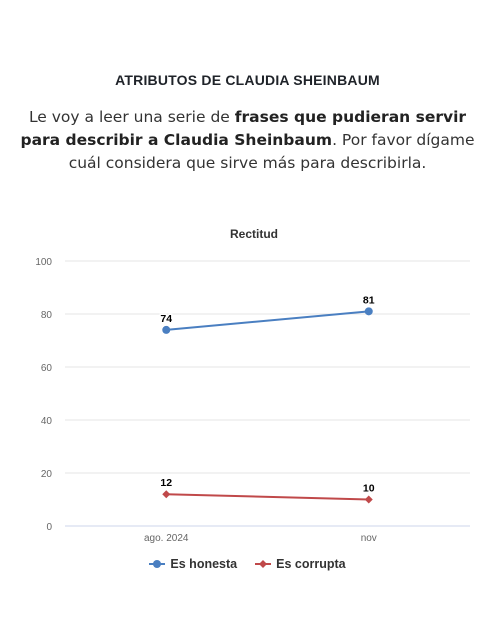  Describe the element at coordinates (166, 538) in the screenshot. I see `x-tick-label: ago. 2024` at that location.